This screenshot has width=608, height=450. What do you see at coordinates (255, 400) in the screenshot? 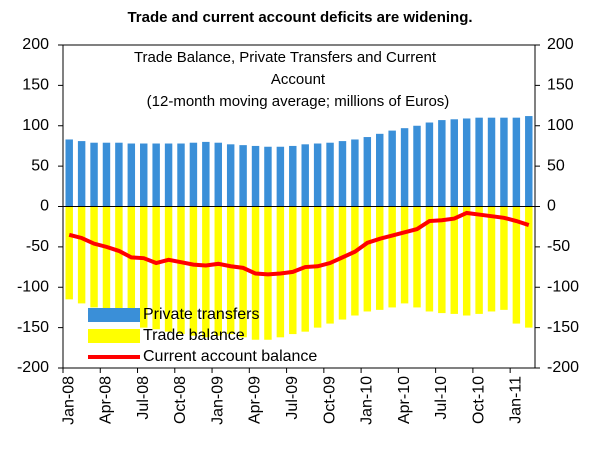
I see `x-tick-label: Apr-09` at bounding box center [255, 400].